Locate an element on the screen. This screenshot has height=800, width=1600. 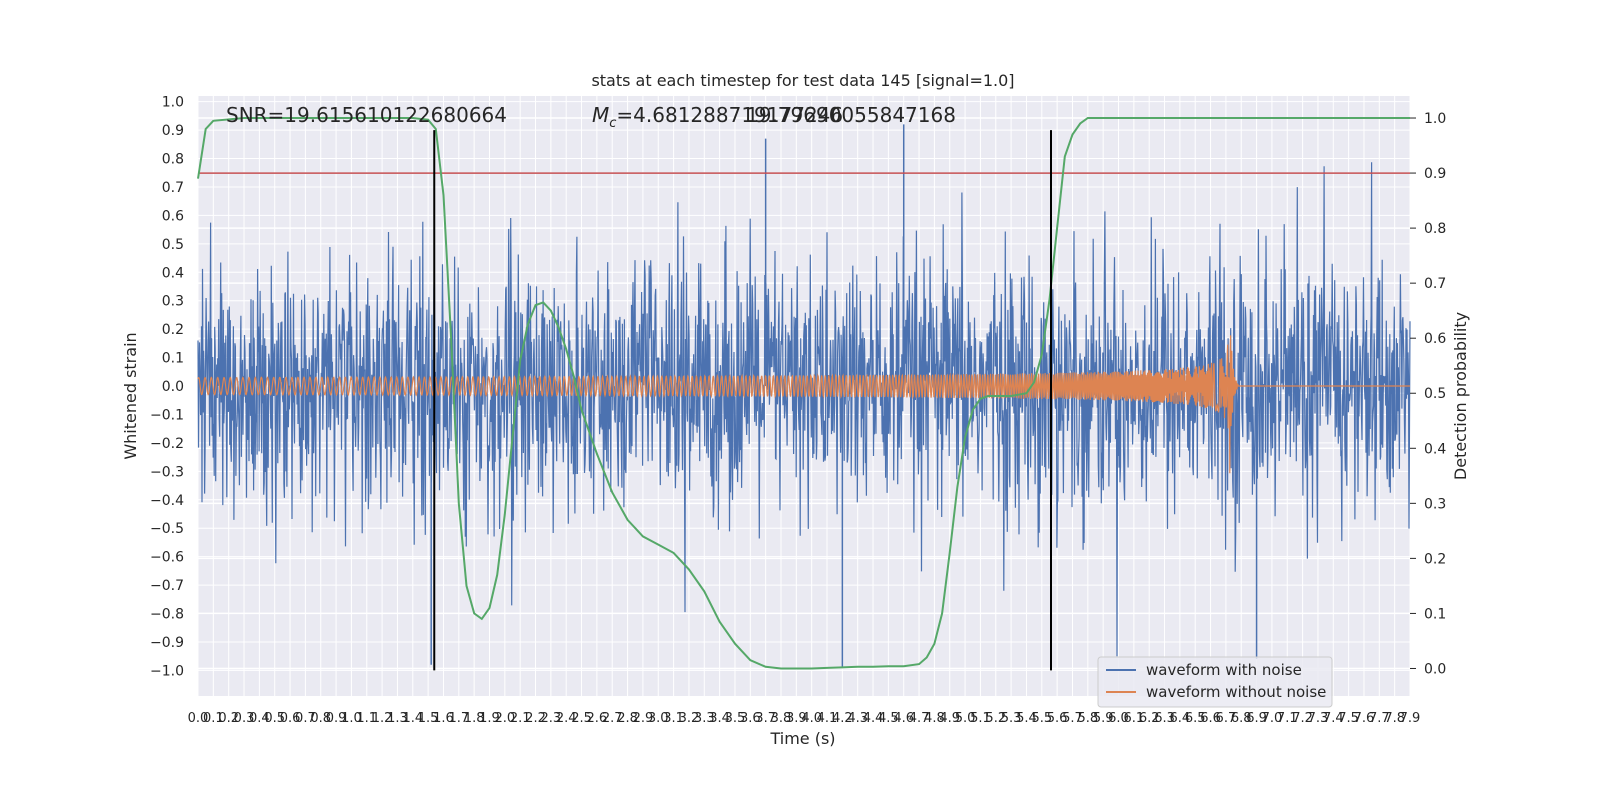
x-tick-label: 7.1 is located at coordinates (1287, 718).